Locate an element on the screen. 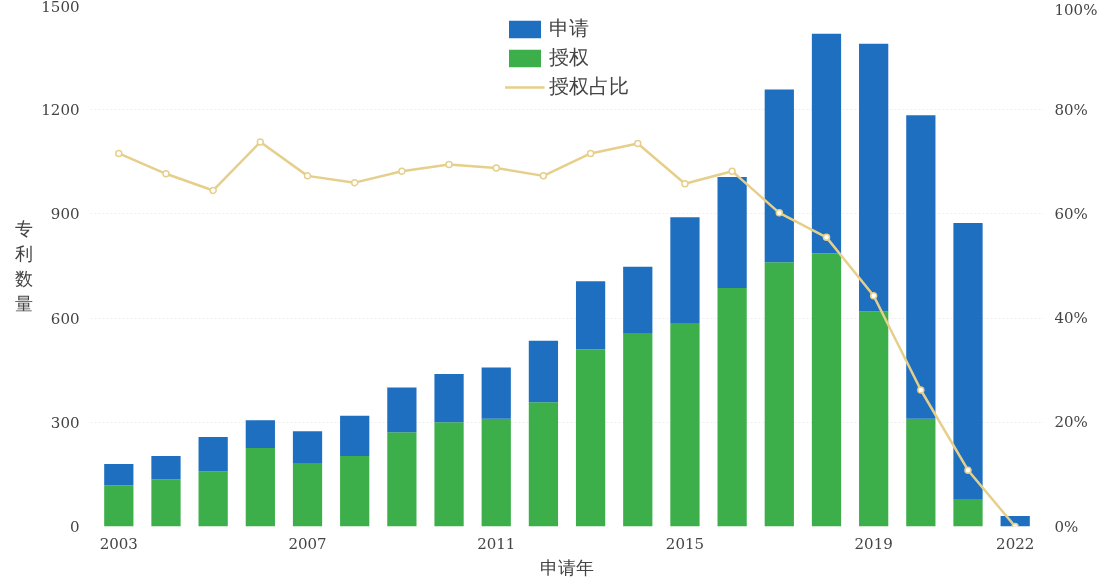  y2-tick-label: 0% is located at coordinates (1066, 526).